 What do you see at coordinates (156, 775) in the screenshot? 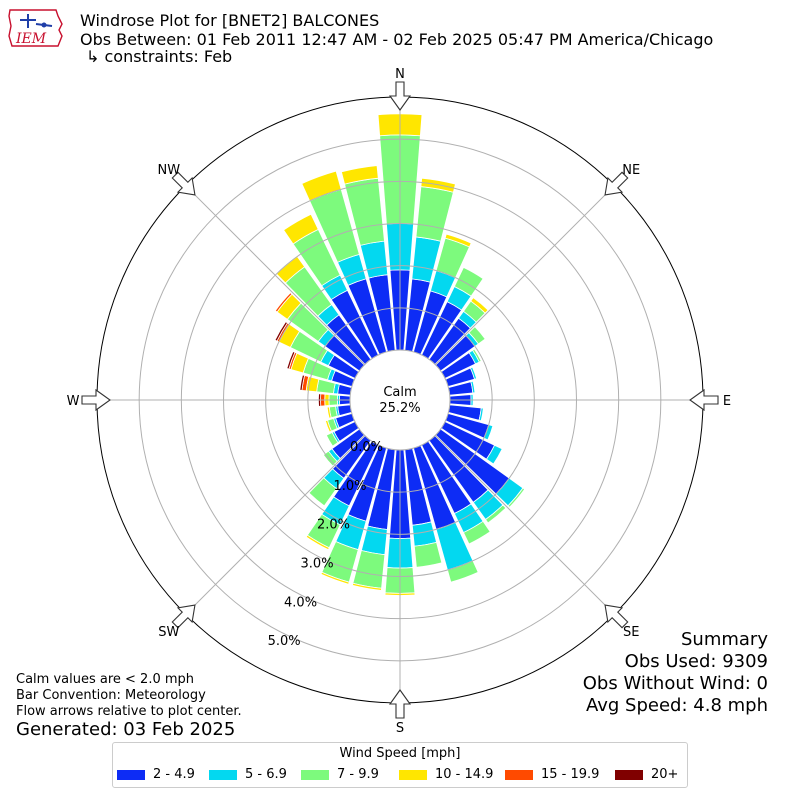
I see `legend-item-1: 2 - 4.9` at bounding box center [156, 775].